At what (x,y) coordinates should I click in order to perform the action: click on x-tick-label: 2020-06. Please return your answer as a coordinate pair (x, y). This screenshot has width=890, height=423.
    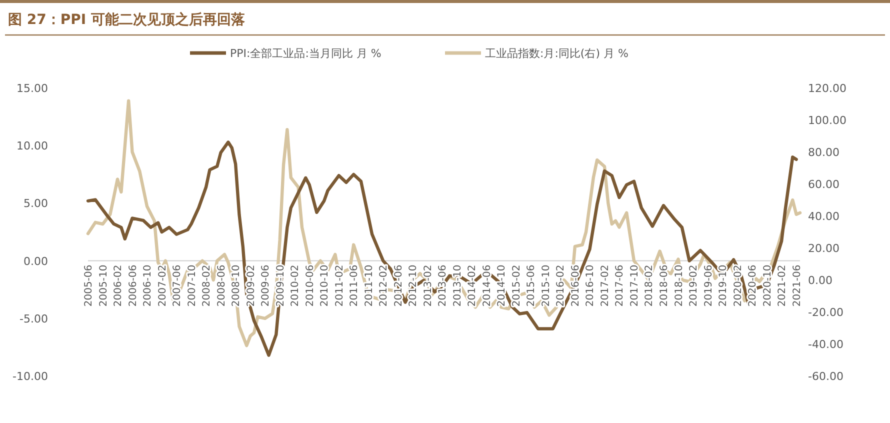
    Looking at the image, I should click on (753, 285).